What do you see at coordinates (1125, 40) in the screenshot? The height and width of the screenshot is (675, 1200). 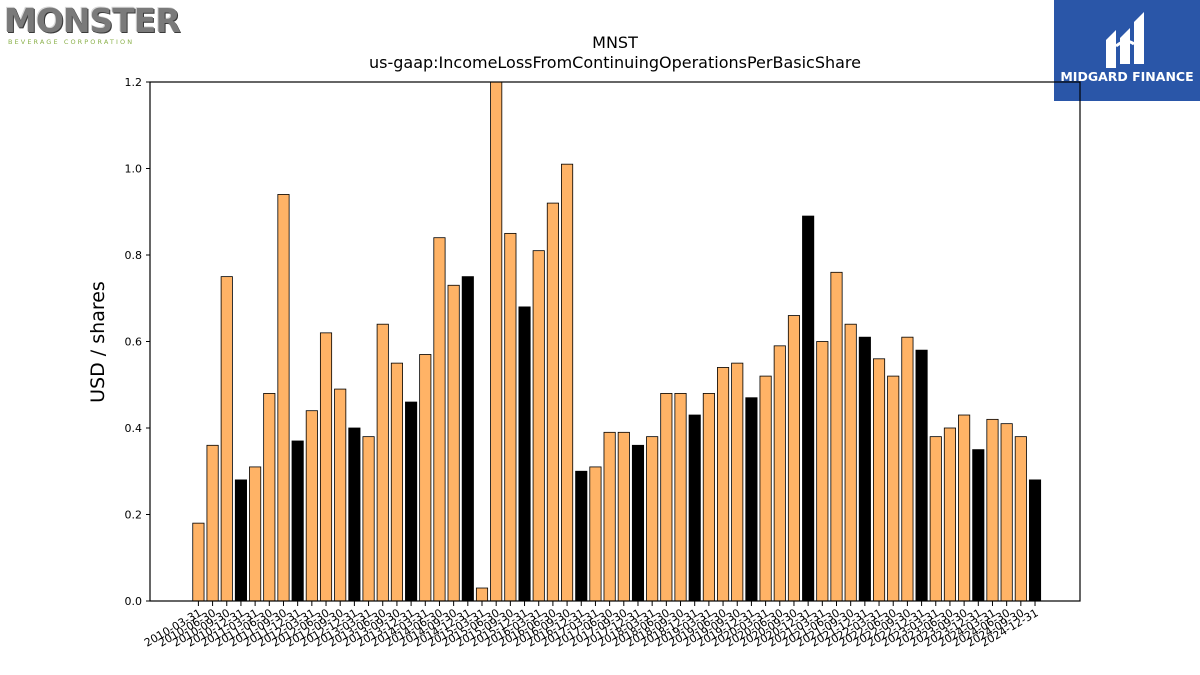 I see `midgard-emblem-icon` at bounding box center [1125, 40].